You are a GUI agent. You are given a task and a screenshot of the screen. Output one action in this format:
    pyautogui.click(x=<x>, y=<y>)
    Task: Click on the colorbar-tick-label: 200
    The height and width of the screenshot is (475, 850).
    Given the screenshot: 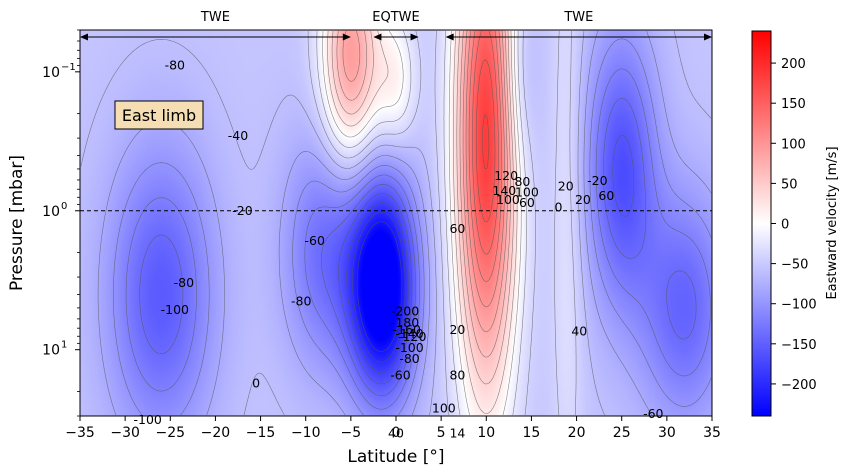 What is the action you would take?
    pyautogui.click(x=793, y=64)
    